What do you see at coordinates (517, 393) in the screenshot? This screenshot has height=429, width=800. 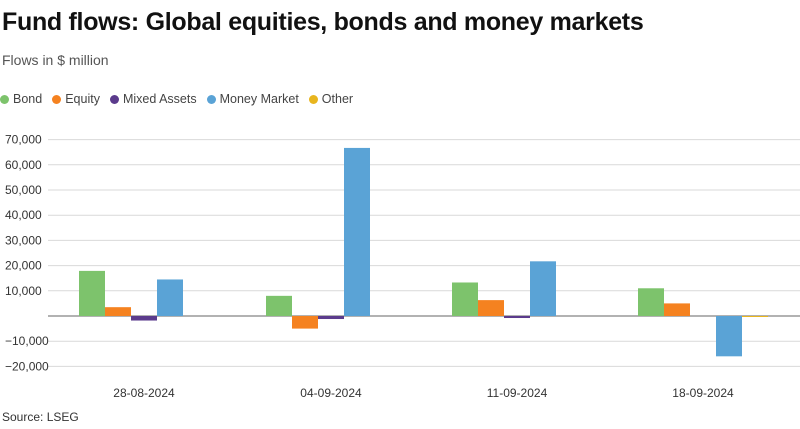 I see `x-tick-label: 11-09-2024` at bounding box center [517, 393].